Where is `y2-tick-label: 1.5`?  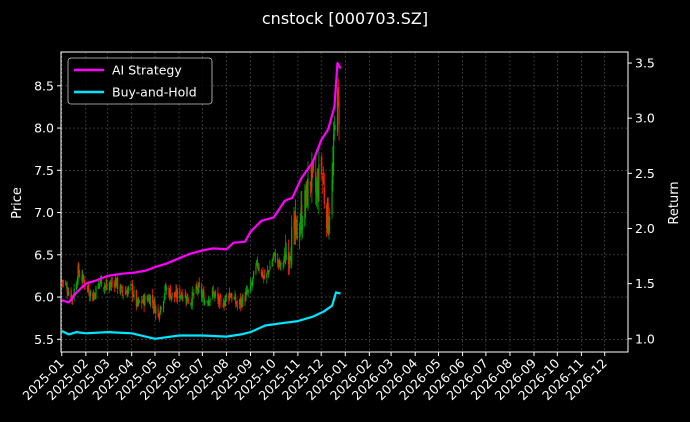 y2-tick-label: 1.5 is located at coordinates (645, 283).